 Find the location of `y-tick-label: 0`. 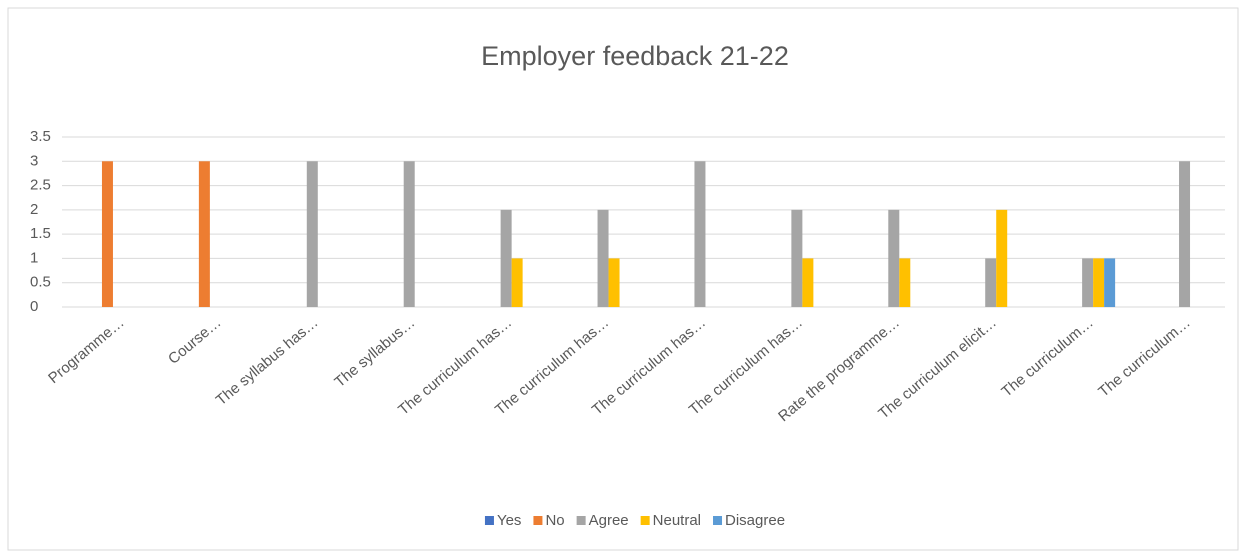

y-tick-label: 0 is located at coordinates (34, 306).